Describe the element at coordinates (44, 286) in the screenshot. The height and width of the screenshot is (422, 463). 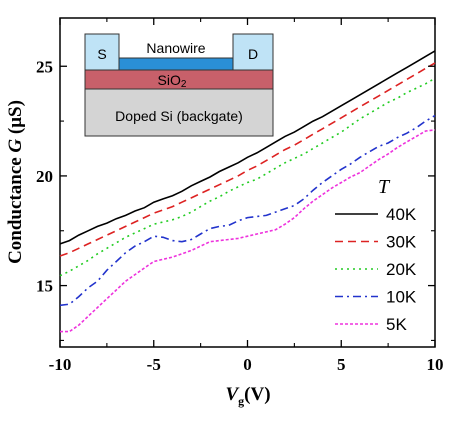
I see `y-tick-label: 15` at that location.